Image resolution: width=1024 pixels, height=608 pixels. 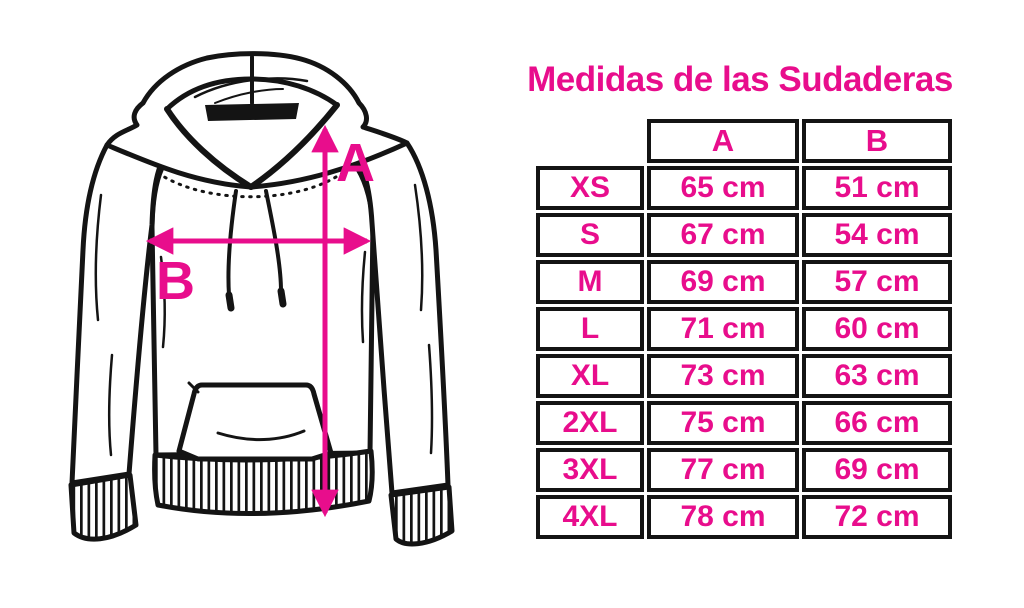 I want to click on table-row: 2XL 75 cm 66 cm, so click(x=744, y=423).